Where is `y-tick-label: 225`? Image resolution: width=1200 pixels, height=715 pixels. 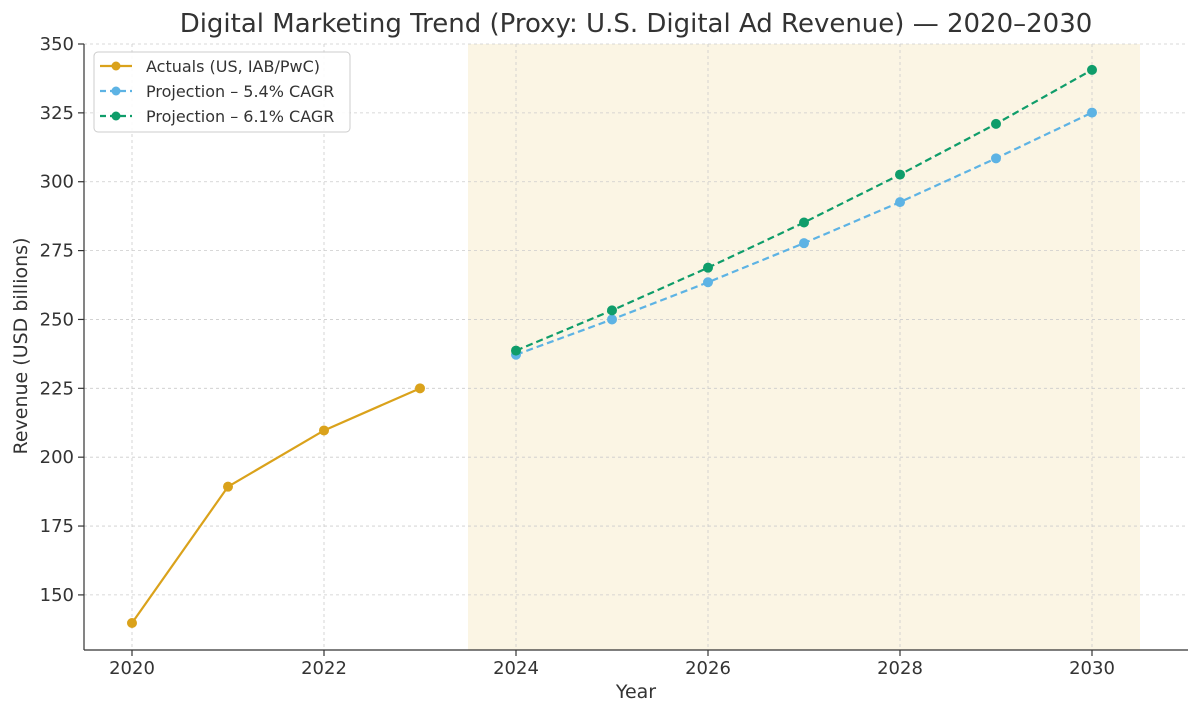
y-tick-label: 225 is located at coordinates (57, 388).